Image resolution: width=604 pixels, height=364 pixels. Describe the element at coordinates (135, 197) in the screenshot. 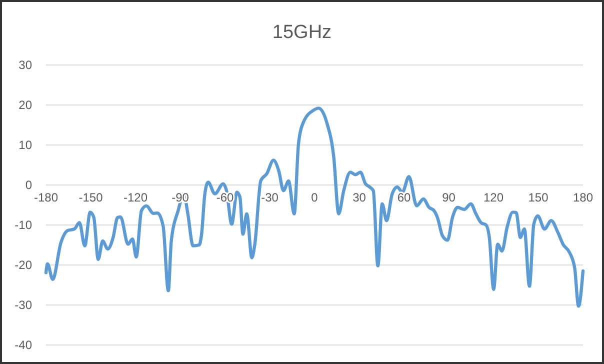

I see `x-tick-label: -120` at that location.